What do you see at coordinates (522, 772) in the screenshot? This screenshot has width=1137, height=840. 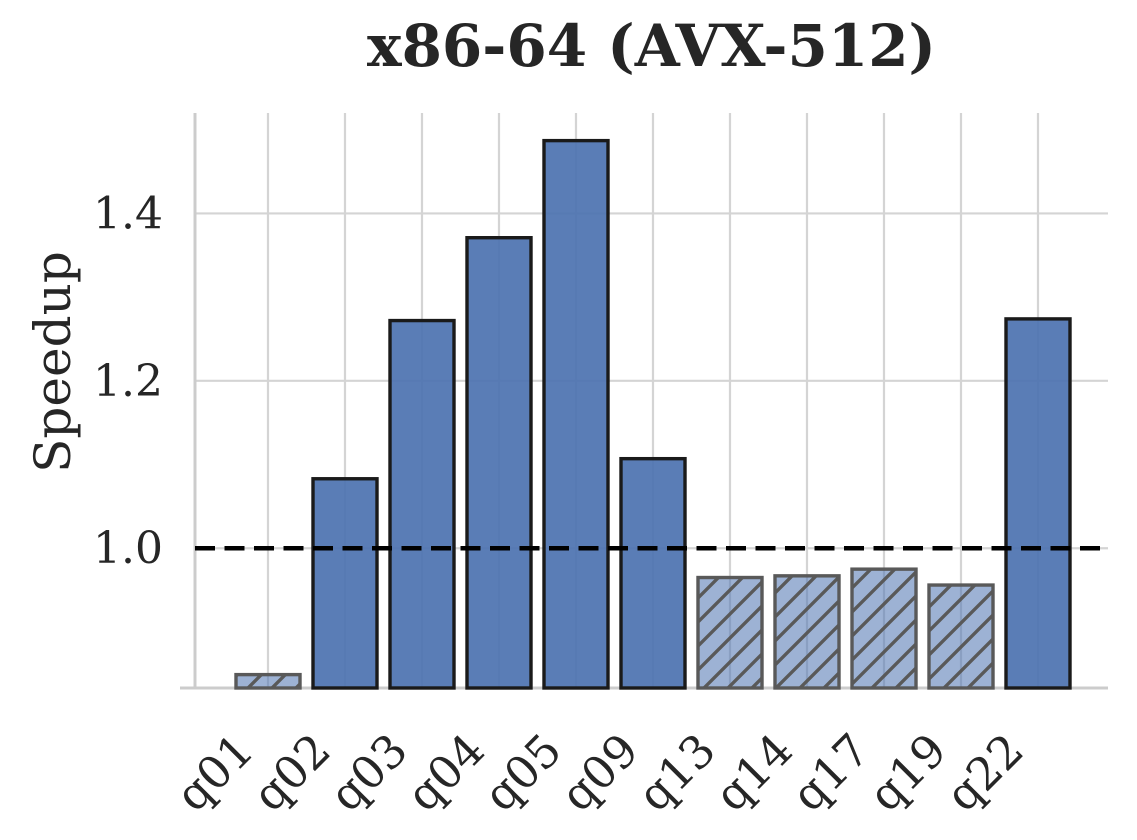 I see `x-tick-label-q05: q05` at bounding box center [522, 772].